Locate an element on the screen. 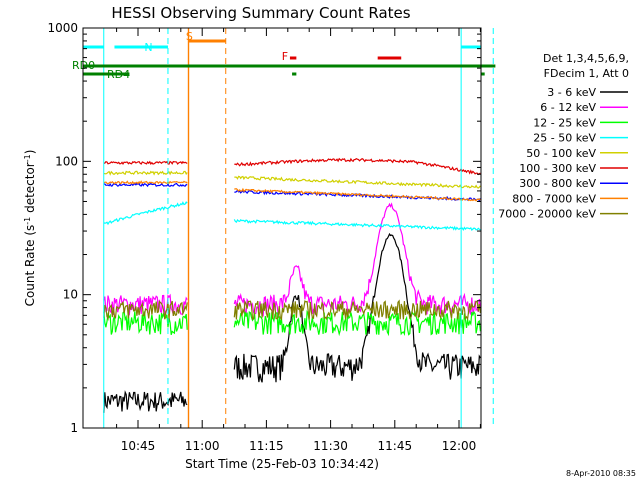  flag-label: RD0 is located at coordinates (83, 65).